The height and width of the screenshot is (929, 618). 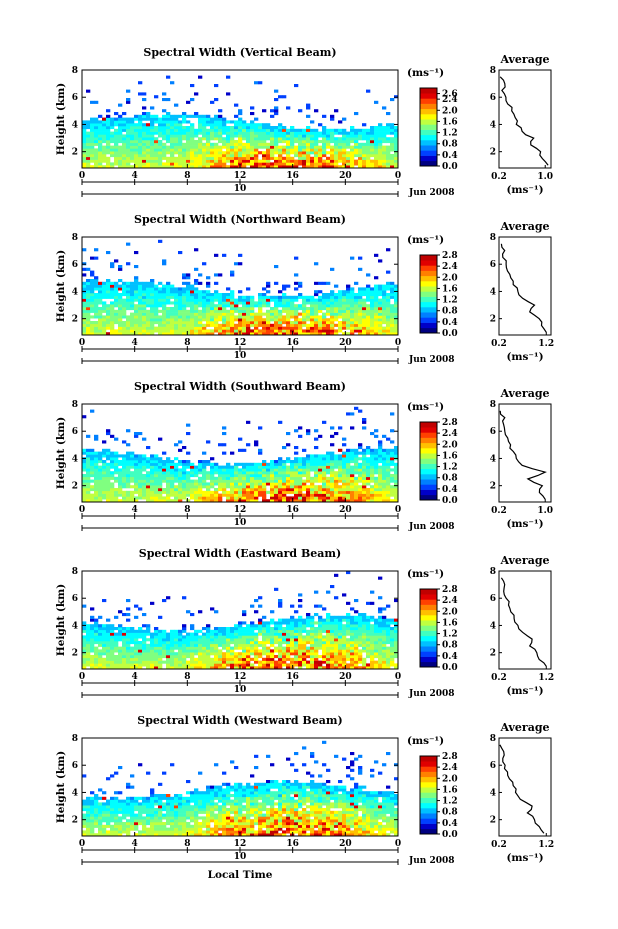 I want to click on colorbar-tick-label: 2.4, so click(x=450, y=100).